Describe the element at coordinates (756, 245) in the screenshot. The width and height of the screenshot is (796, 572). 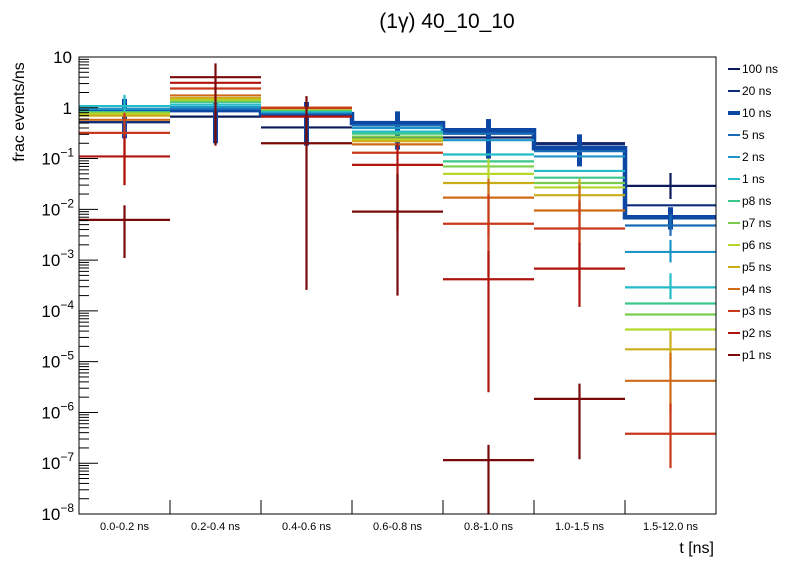
I see `legend-label: p6 ns` at that location.